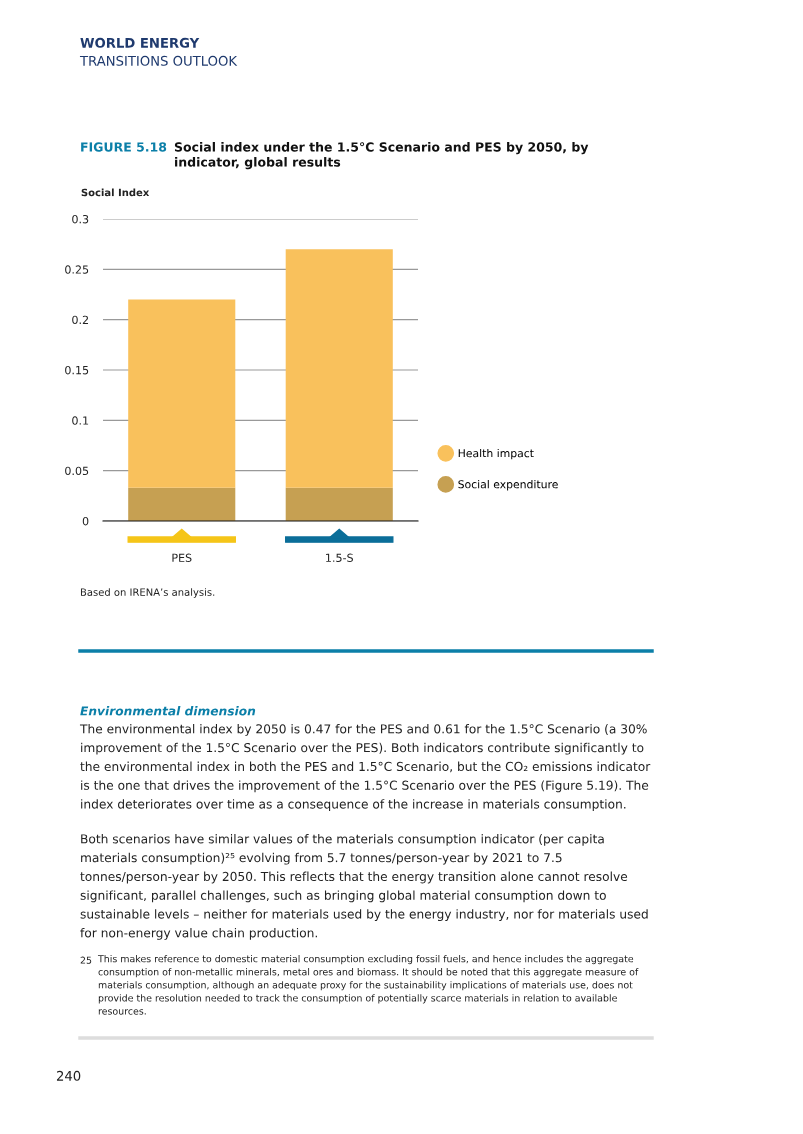 This screenshot has height=1134, width=803. What do you see at coordinates (168, 711) in the screenshot?
I see `text: Environmental dimension` at bounding box center [168, 711].